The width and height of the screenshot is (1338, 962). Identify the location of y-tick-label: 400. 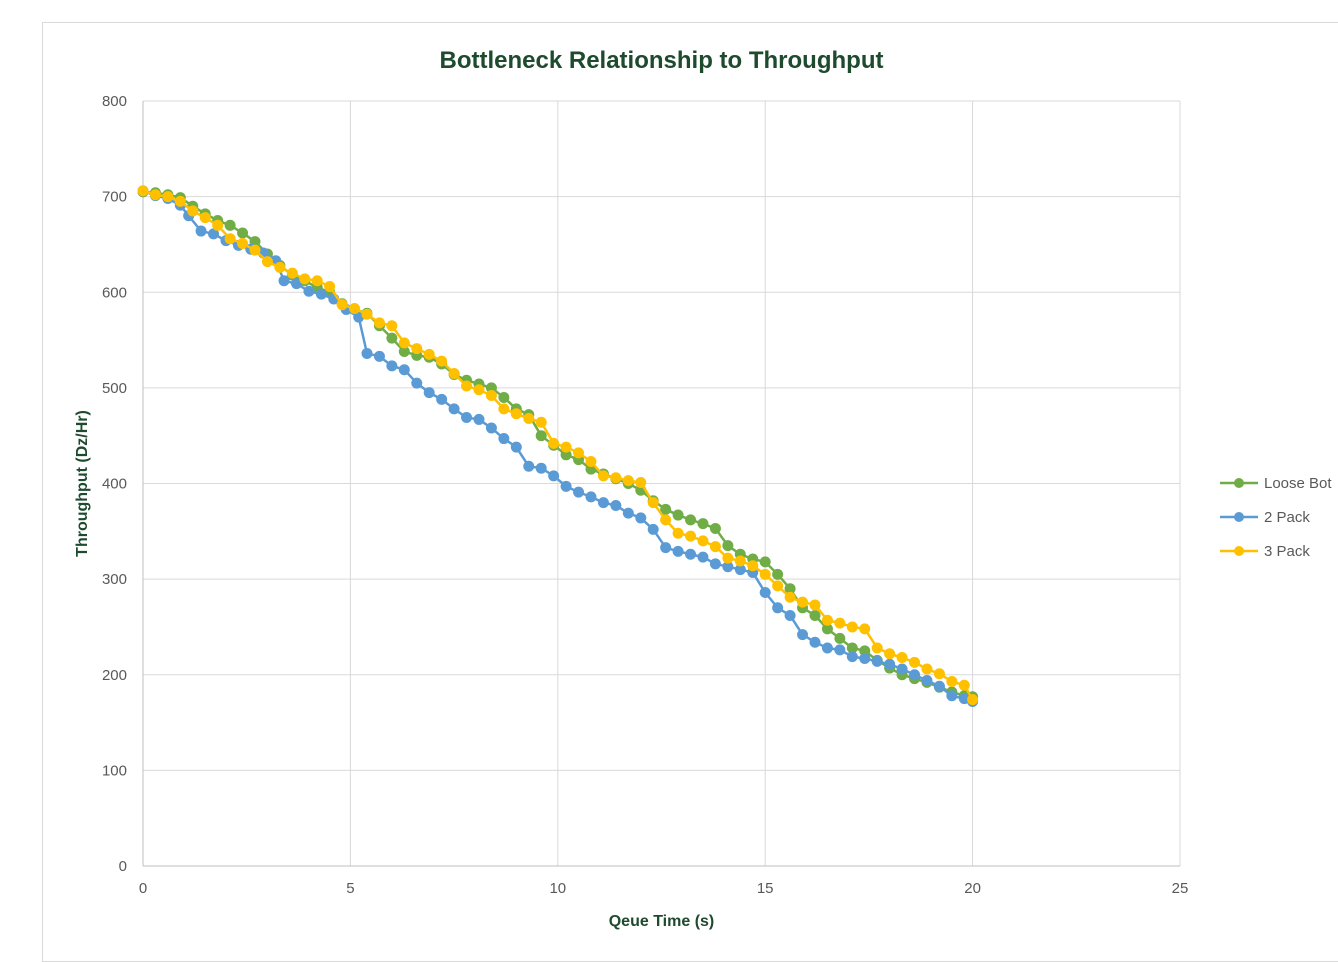
(114, 484).